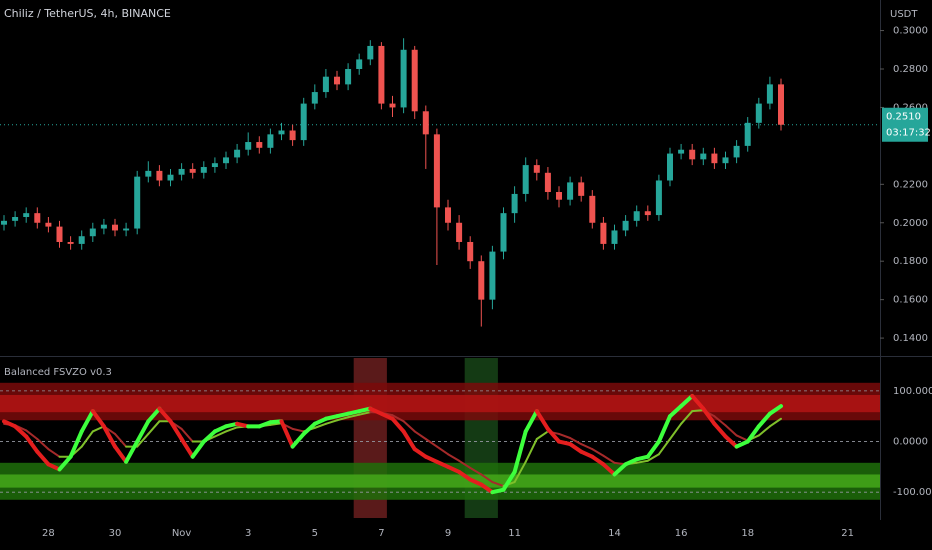 The width and height of the screenshot is (932, 550). Describe the element at coordinates (614, 533) in the screenshot. I see `x-tick-label: 14` at that location.